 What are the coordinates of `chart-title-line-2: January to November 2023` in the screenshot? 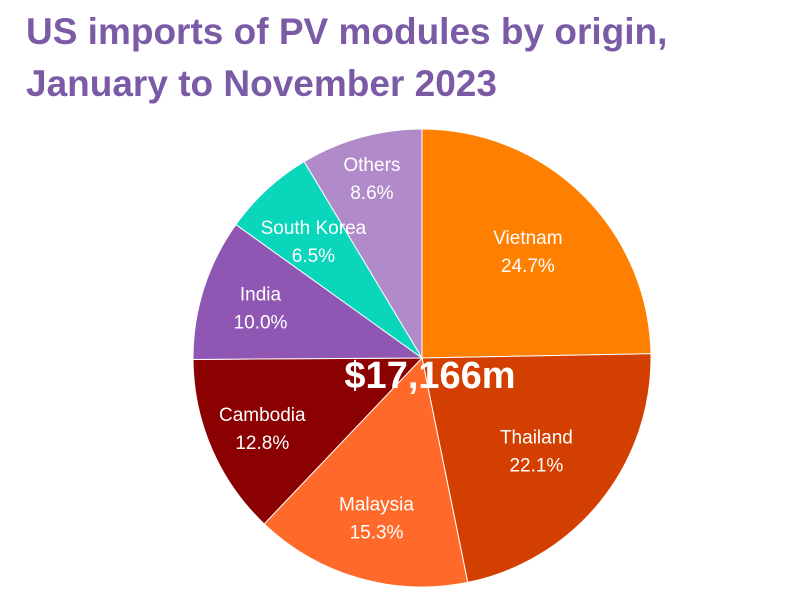 It's located at (261, 83).